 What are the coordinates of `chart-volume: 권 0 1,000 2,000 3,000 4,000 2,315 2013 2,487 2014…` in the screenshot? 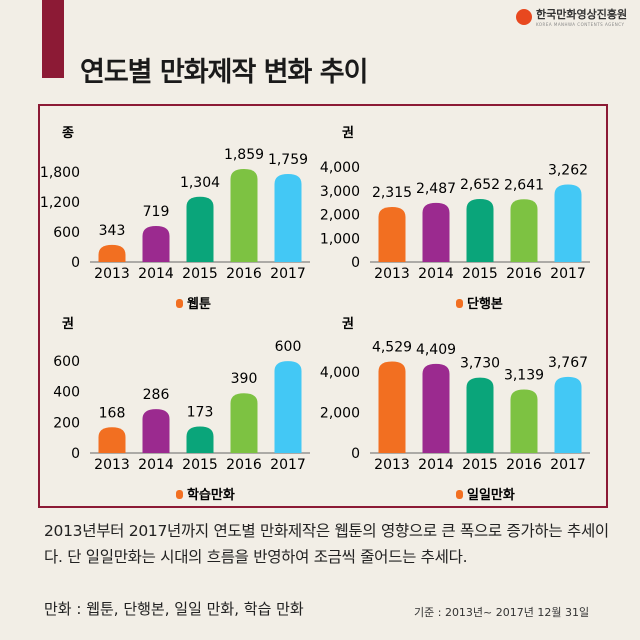 It's located at (455, 219).